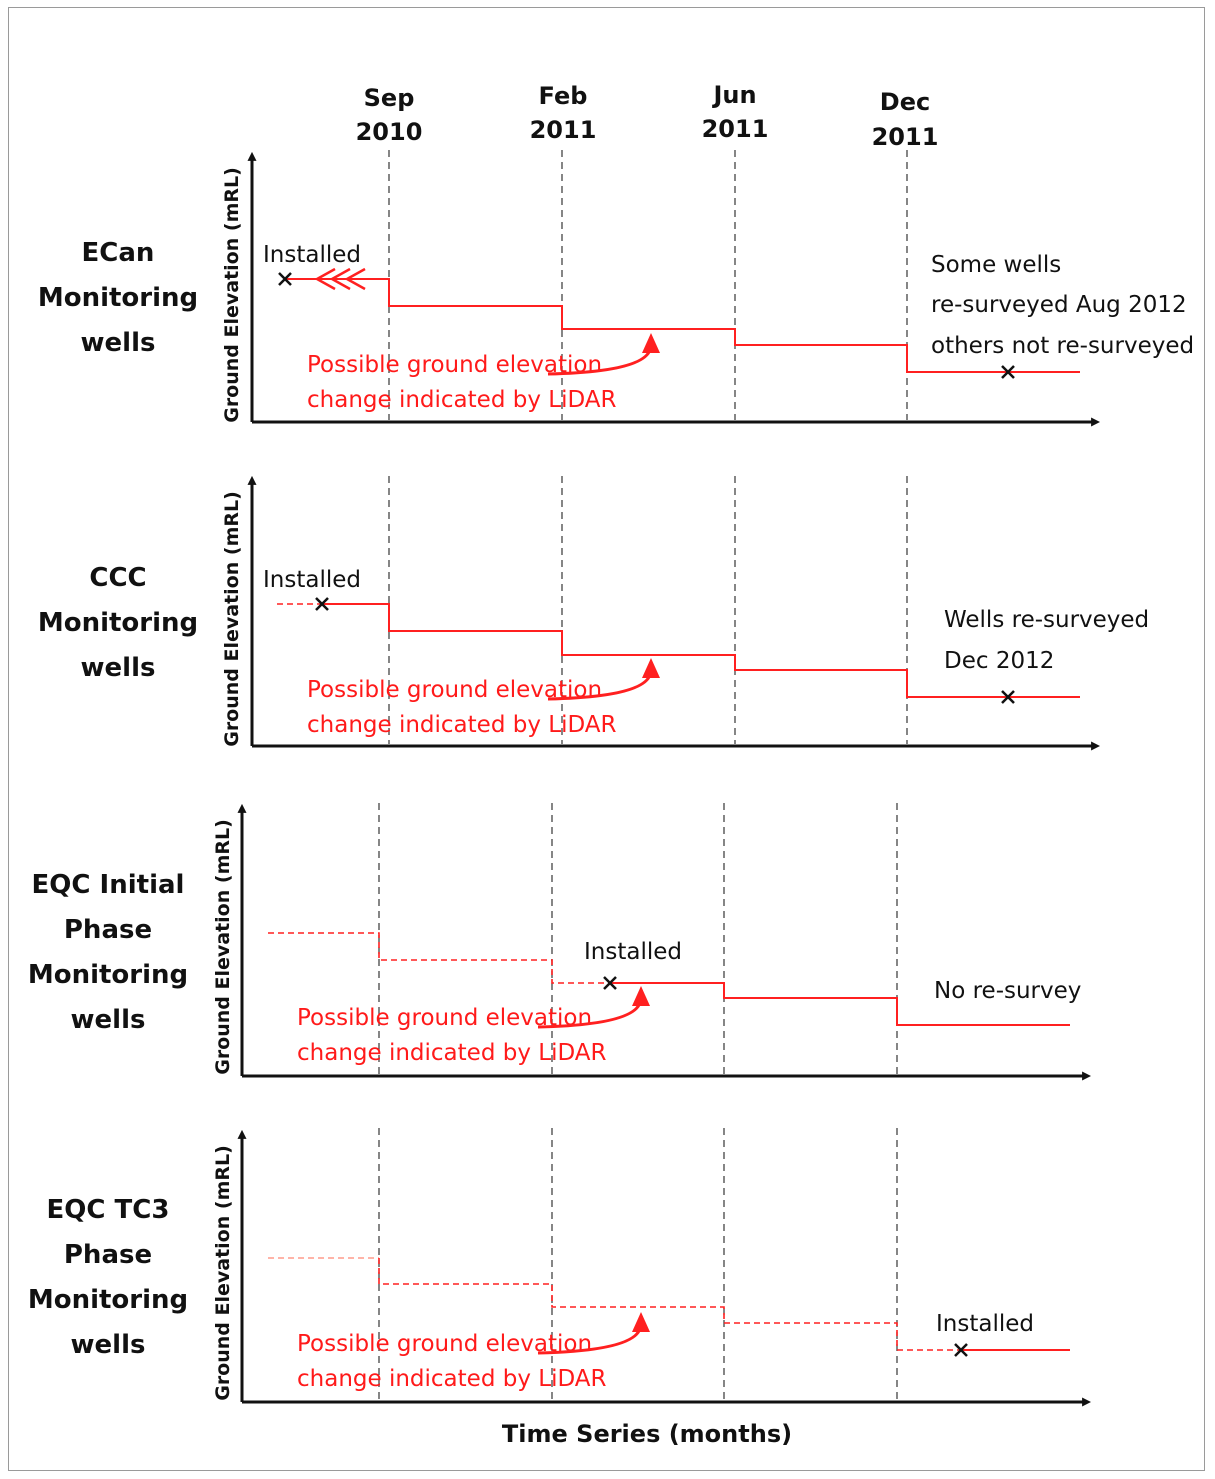 Image resolution: width=1215 pixels, height=1479 pixels. Describe the element at coordinates (735, 129) in the screenshot. I see `date-year-2011-jun: 2011` at that location.